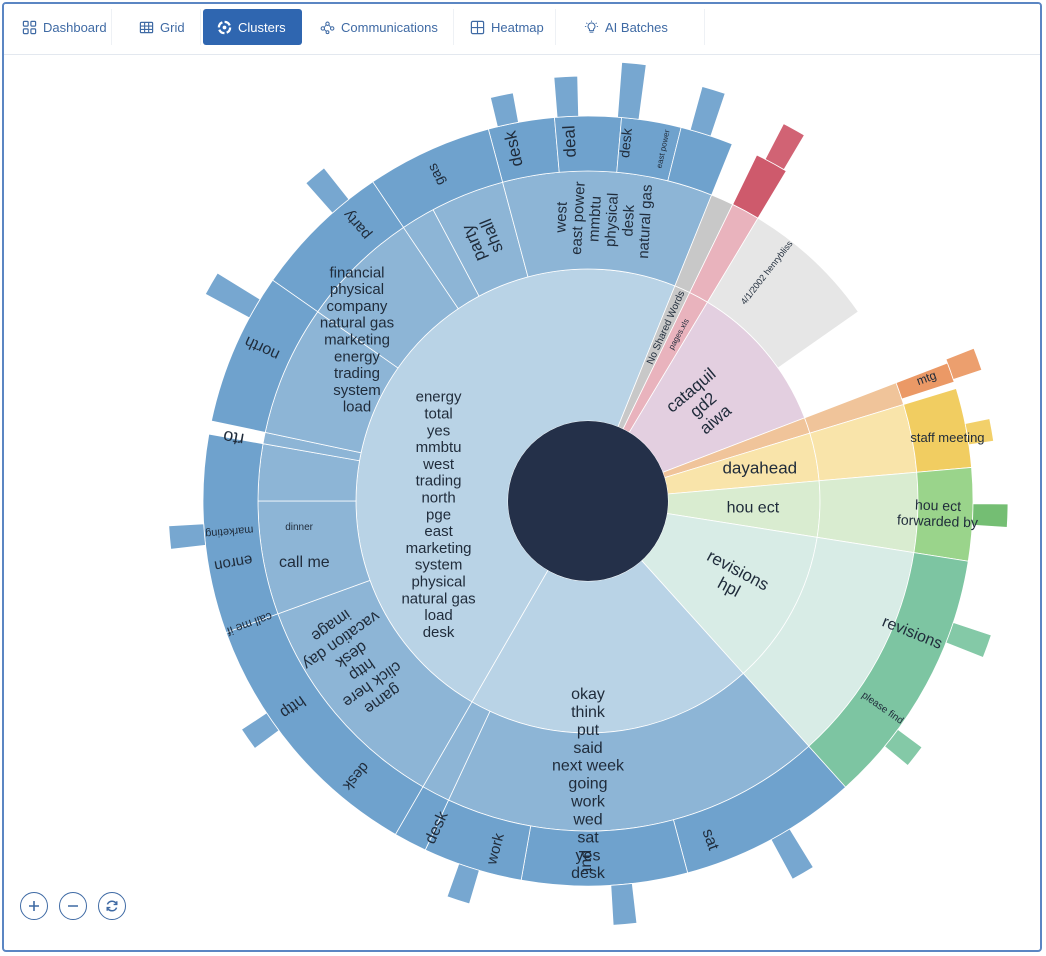  Describe the element at coordinates (588, 501) in the screenshot. I see `sunburst-center` at that location.